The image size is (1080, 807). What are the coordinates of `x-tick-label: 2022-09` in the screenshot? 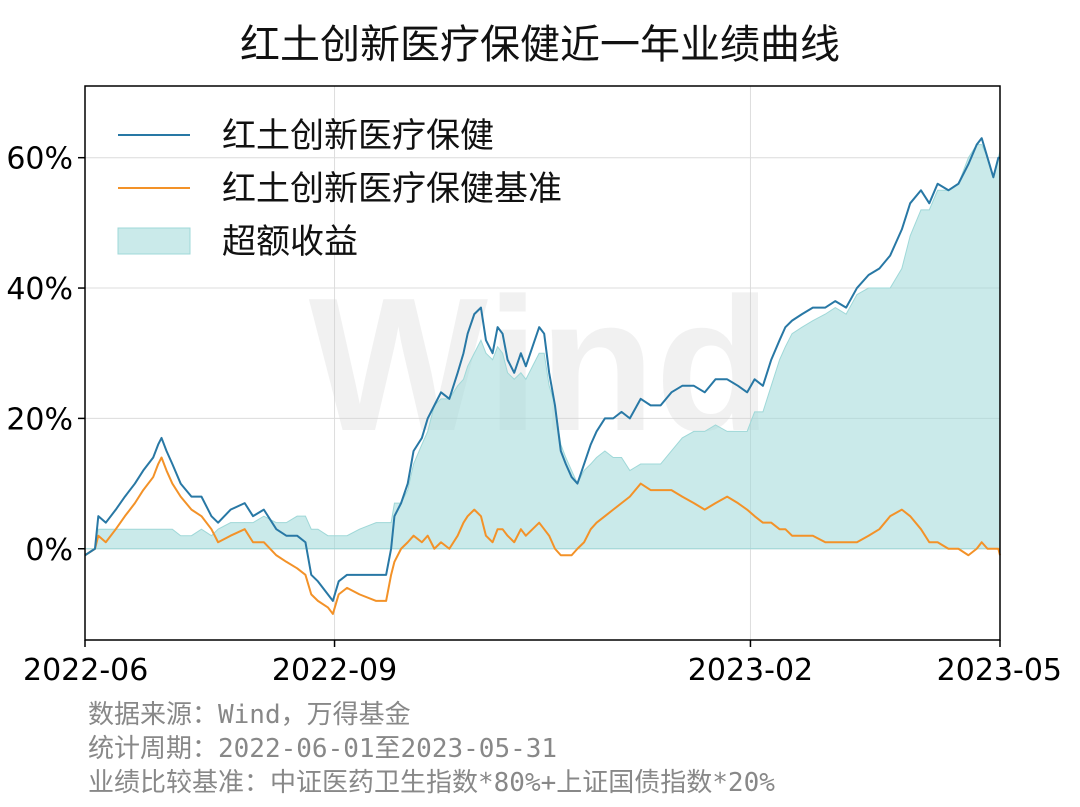 It's located at (334, 670).